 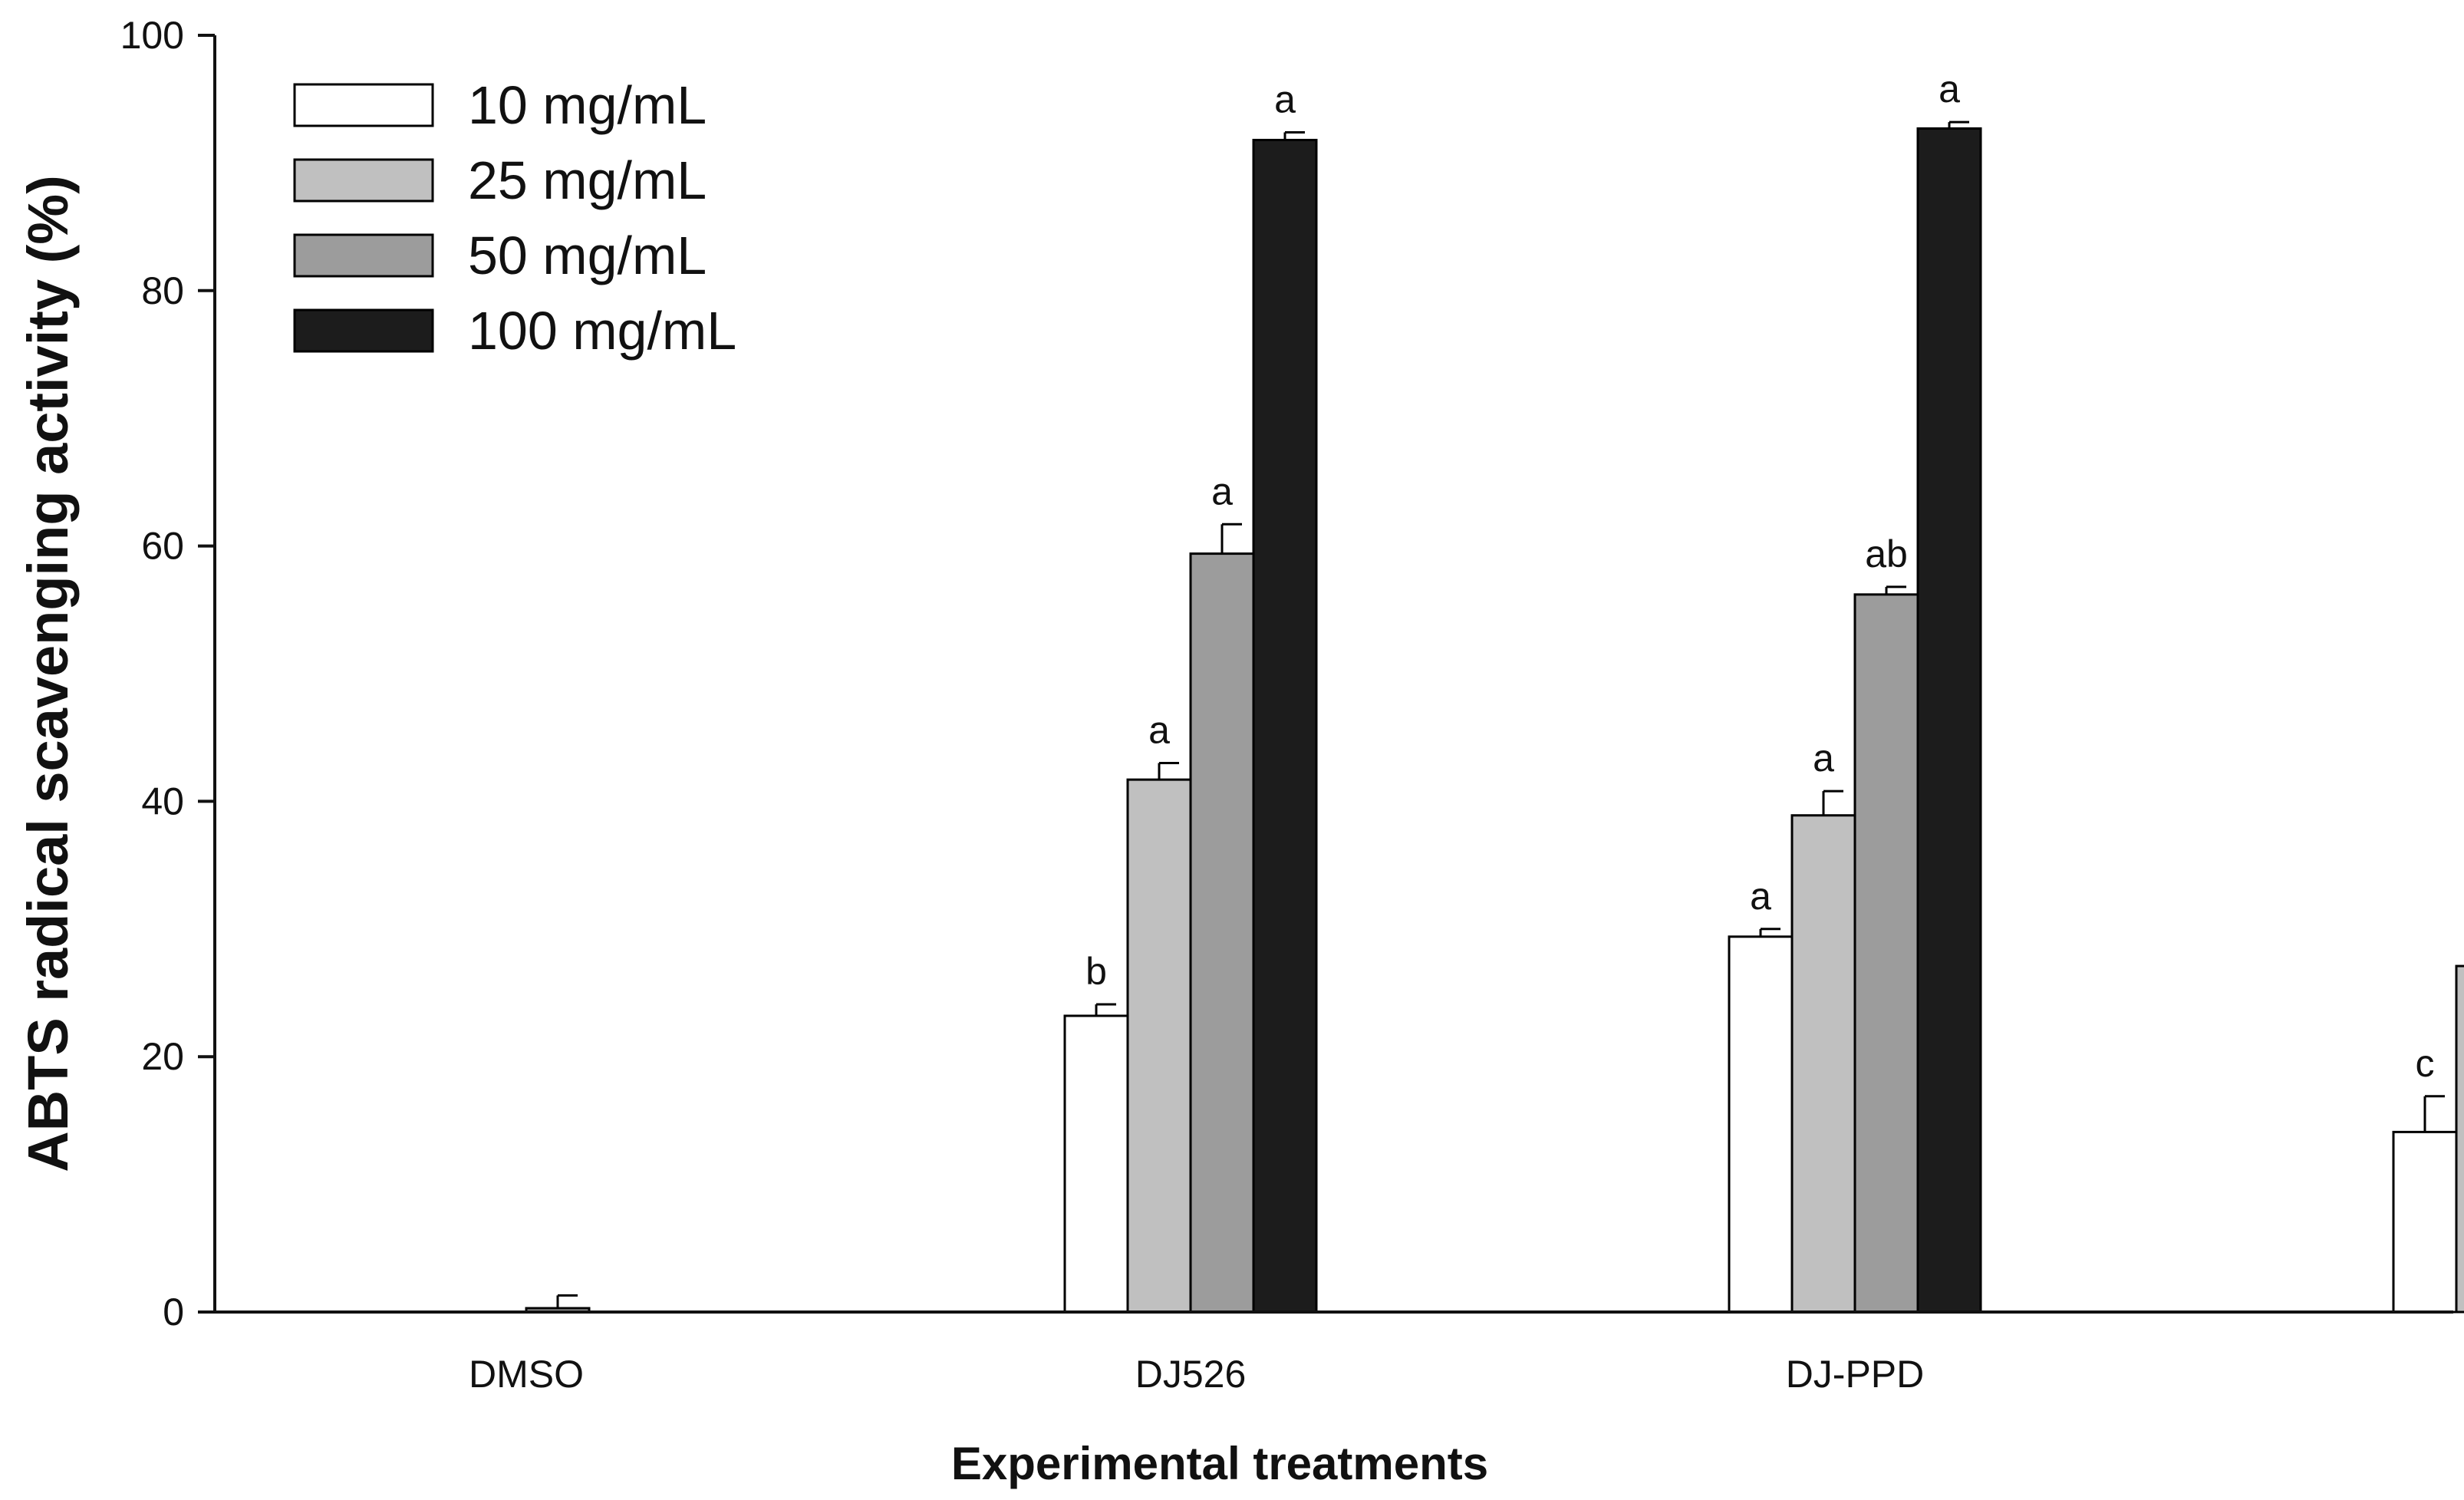 What do you see at coordinates (1219, 1463) in the screenshot?
I see `x-axis-title: Experimental treatments` at bounding box center [1219, 1463].